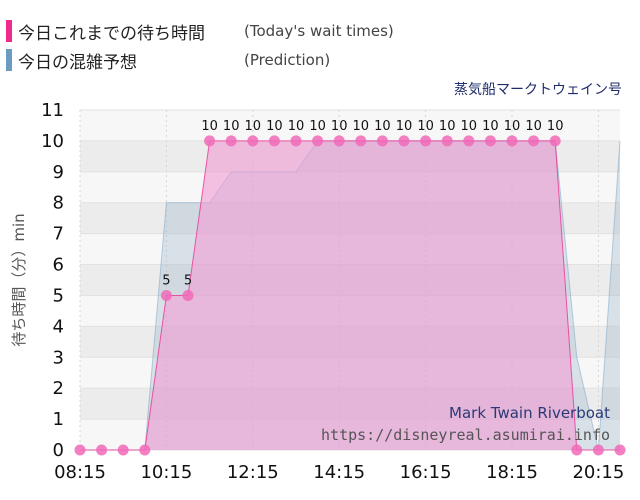 This screenshot has height=500, width=640. I want to click on x-tick-label: 20:15, so click(598, 472).